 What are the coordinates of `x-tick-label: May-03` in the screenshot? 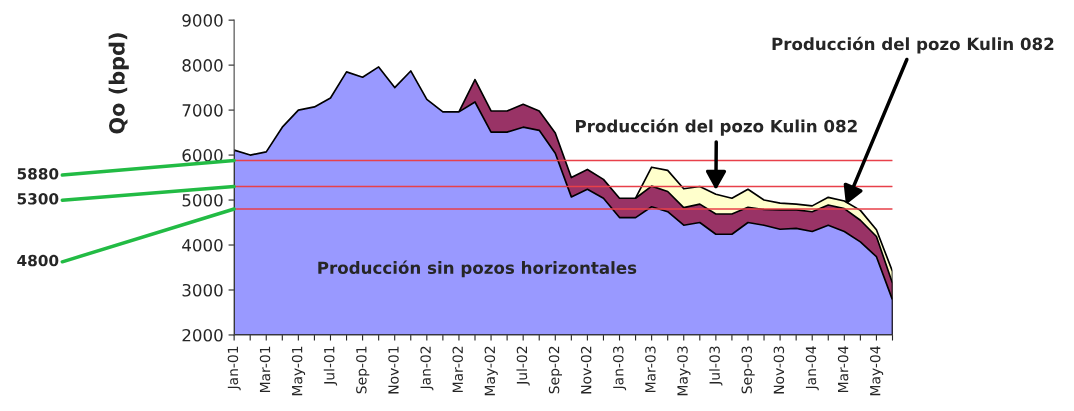 It's located at (684, 371).